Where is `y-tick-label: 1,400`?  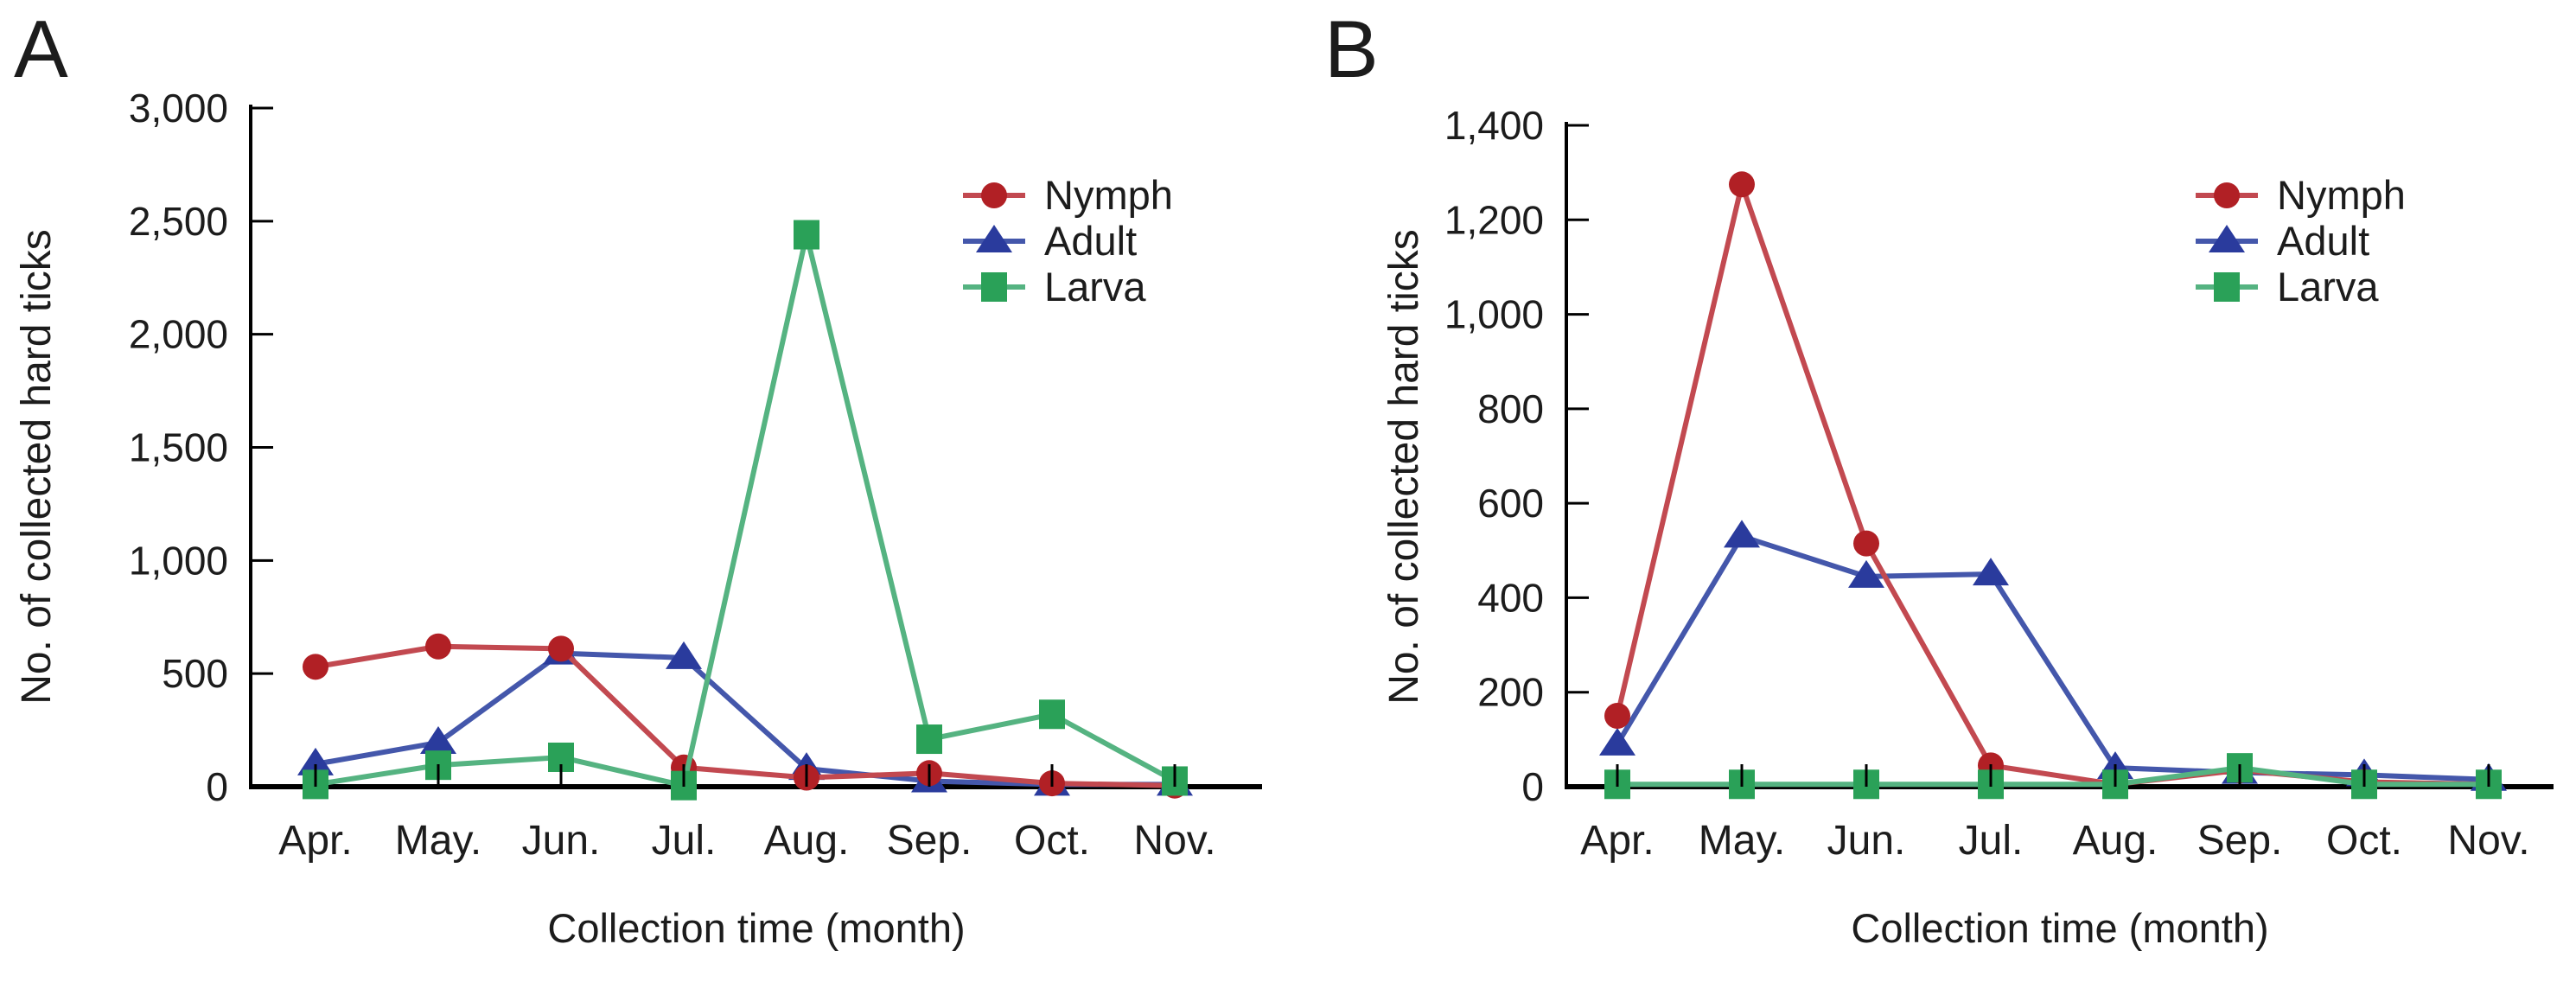
y-tick-label: 1,400 is located at coordinates (1494, 125).